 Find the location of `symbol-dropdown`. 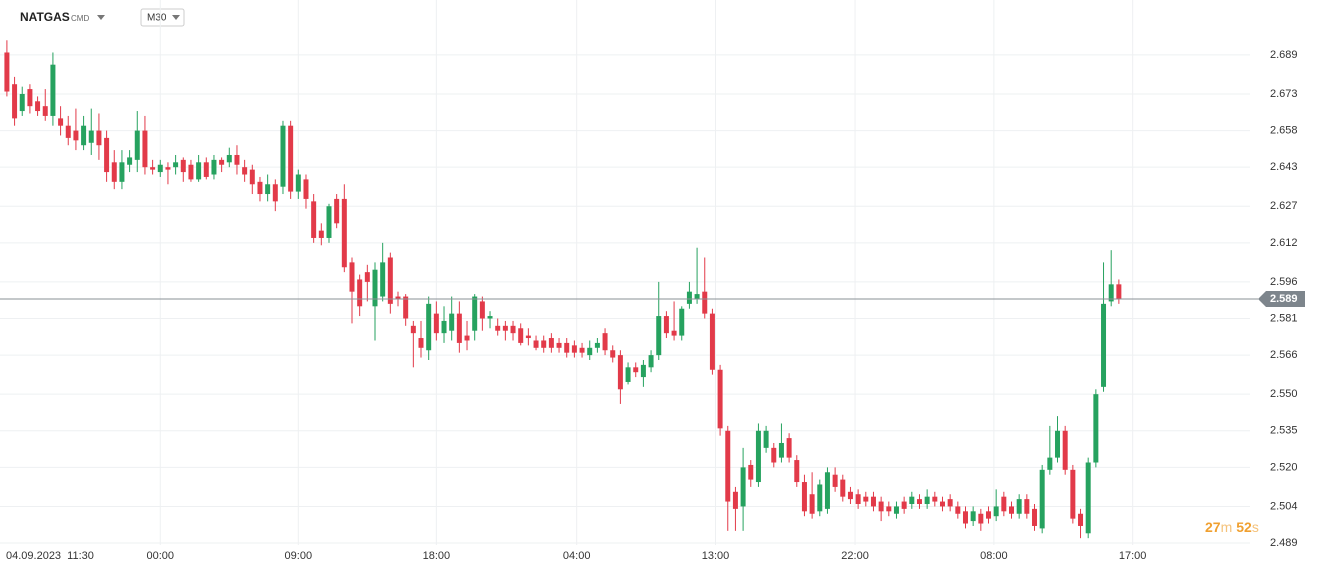

symbol-dropdown is located at coordinates (101, 17).